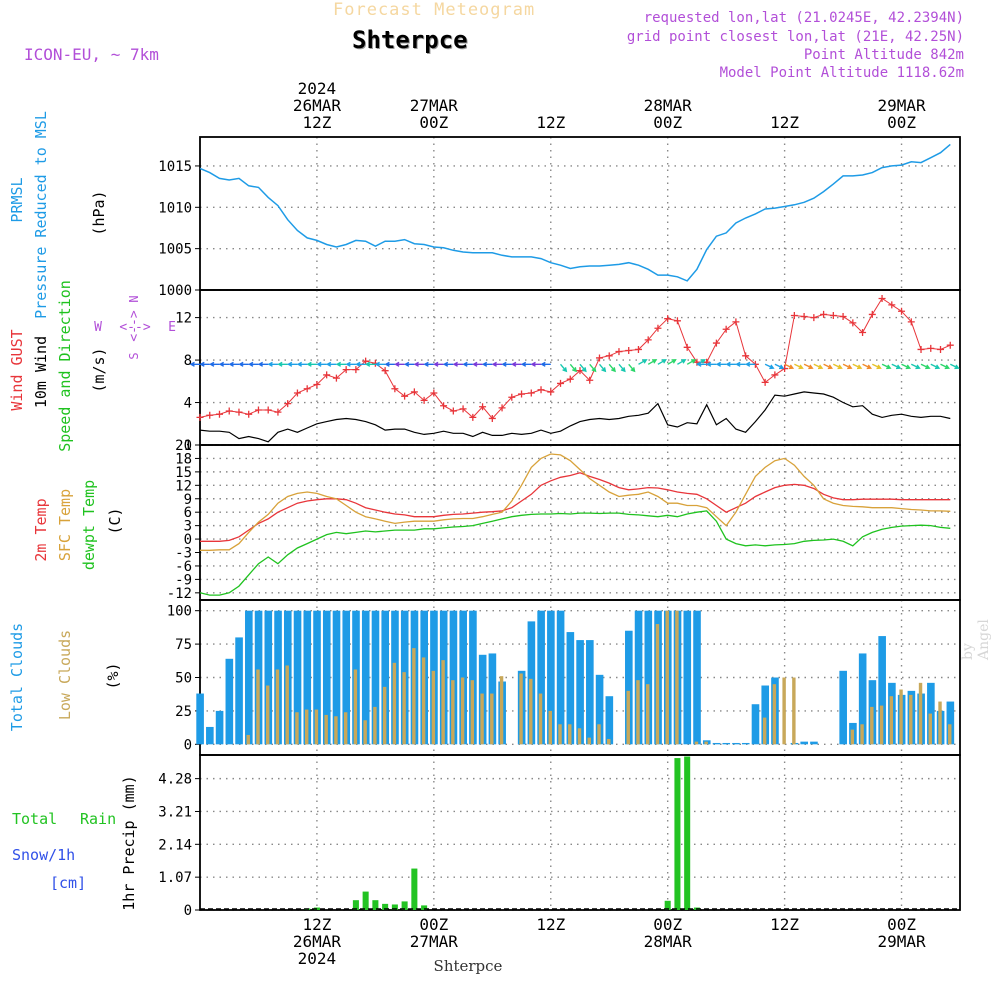 The image size is (1000, 1000). Describe the element at coordinates (784, 924) in the screenshot. I see `bottom-time-label: 12Z` at that location.